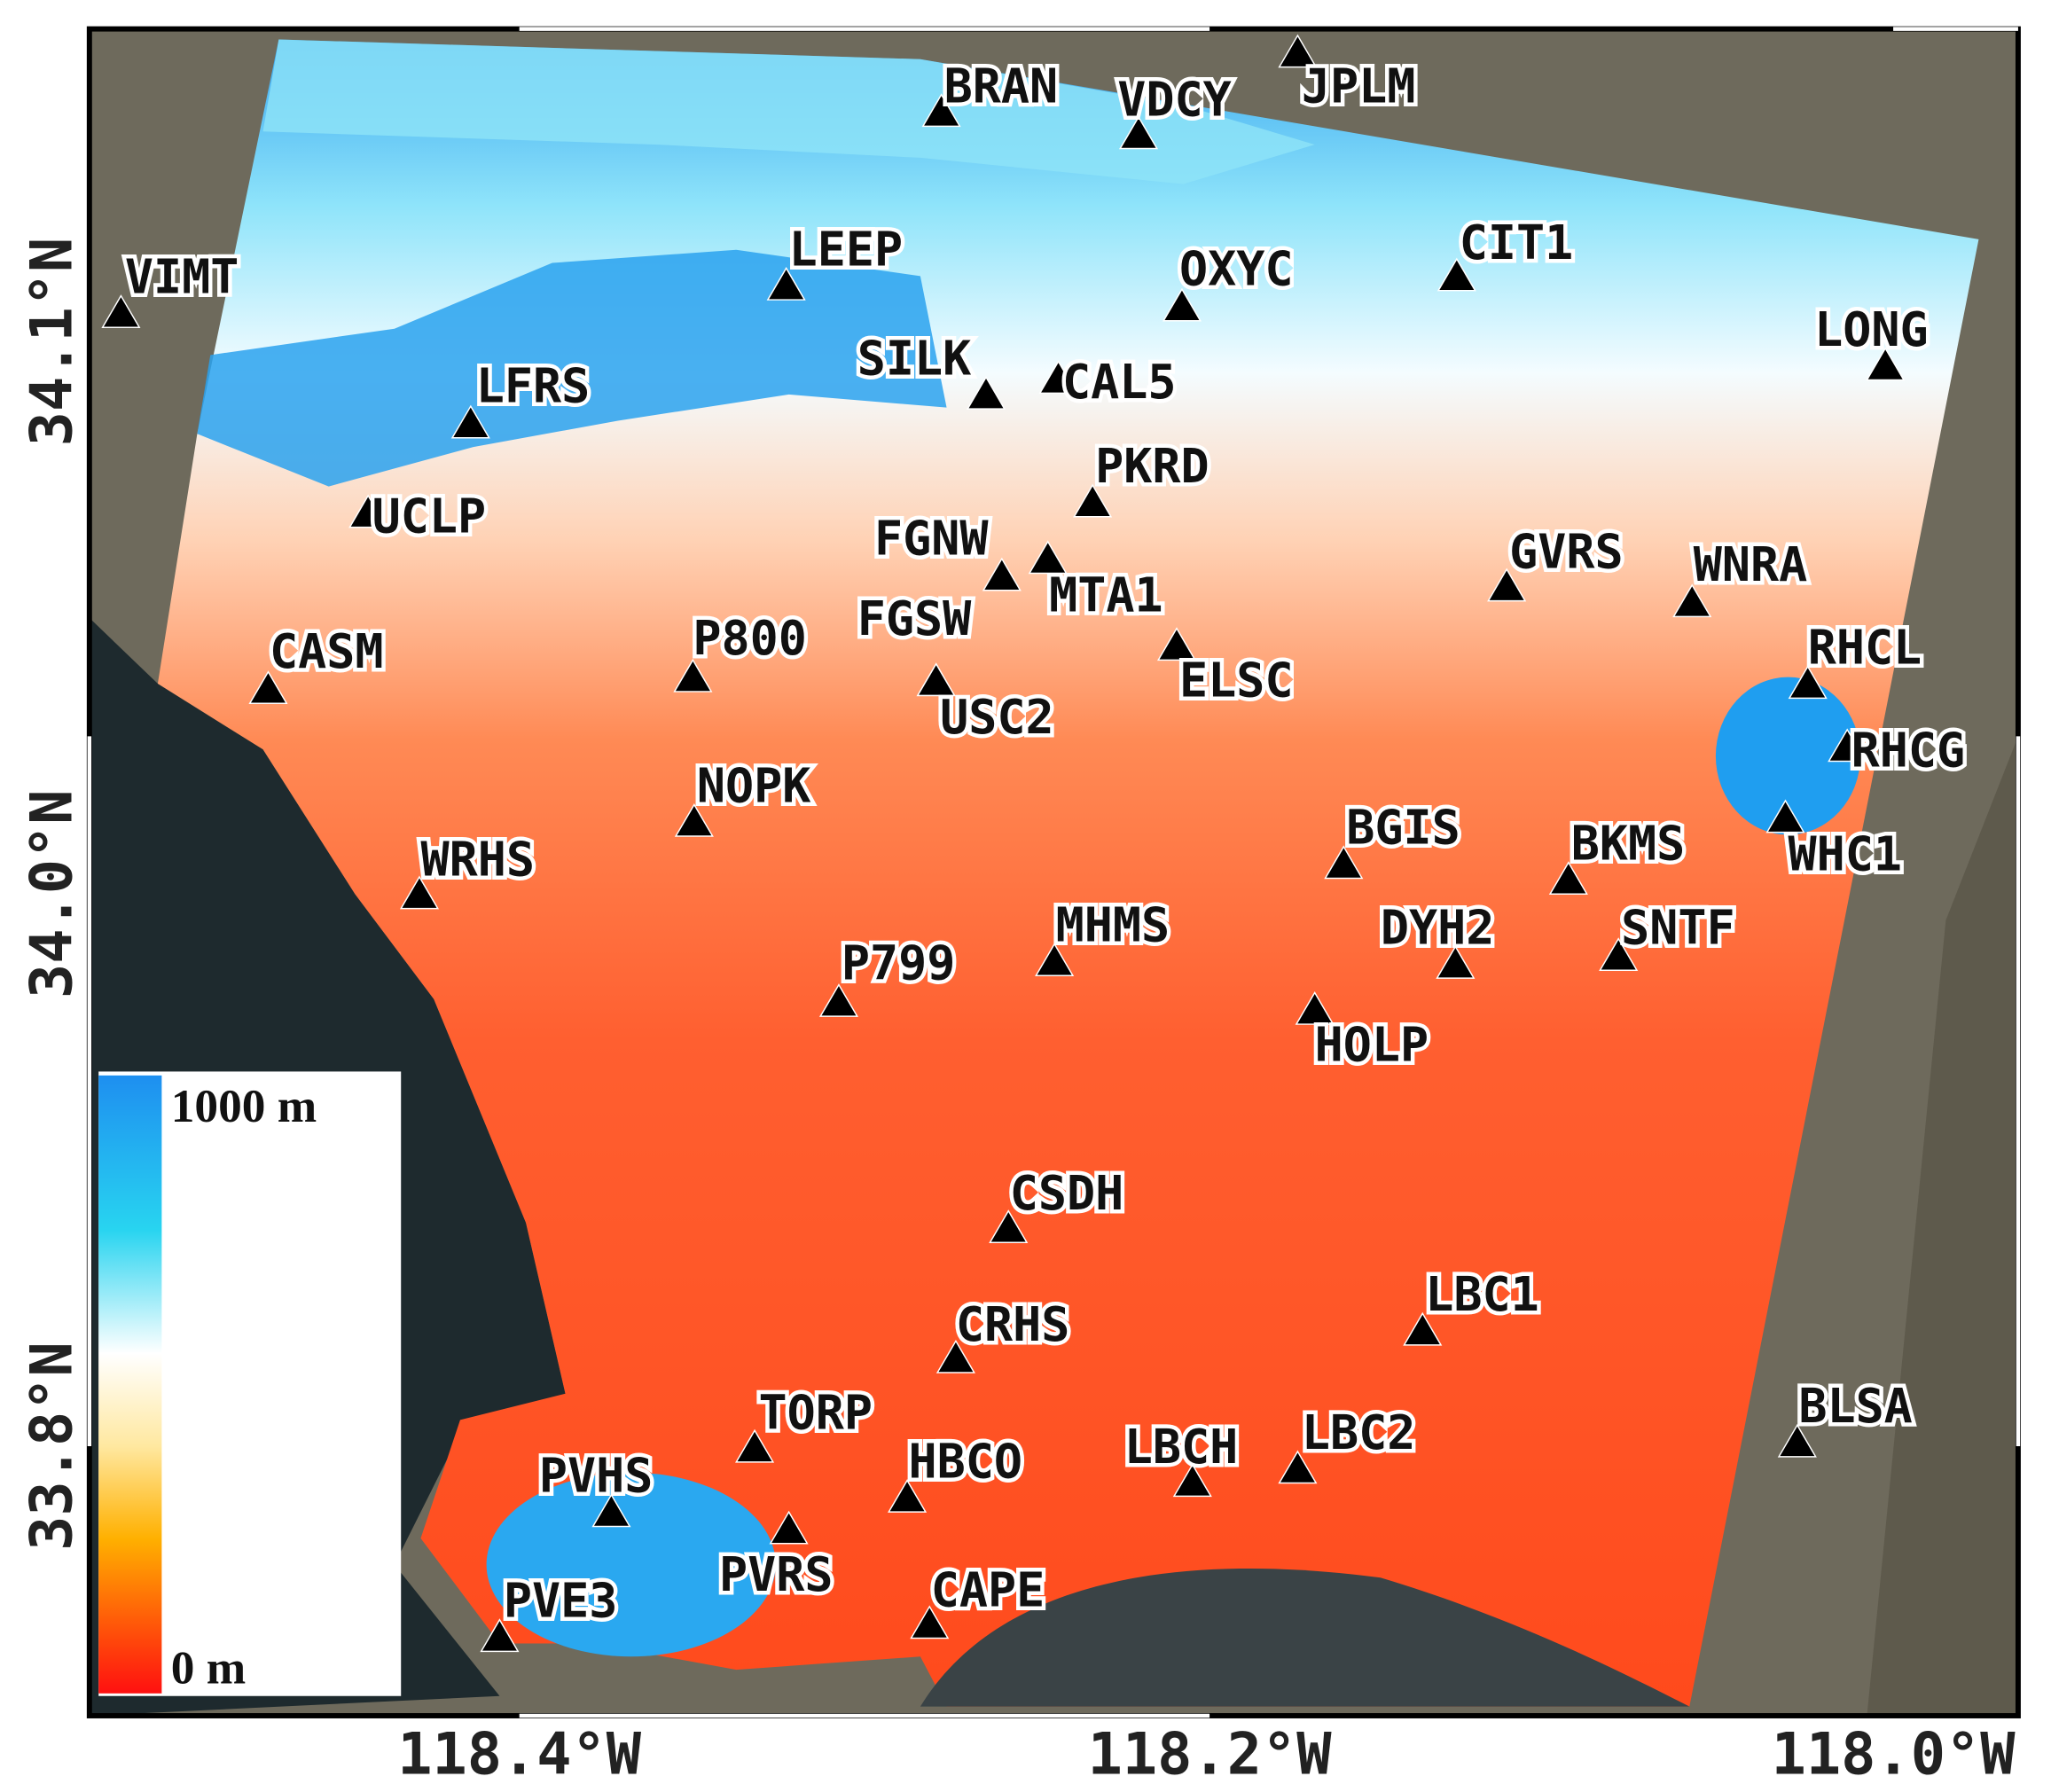 Image resolution: width=2051 pixels, height=1792 pixels. I want to click on station-label: FGSW, so click(914, 618).